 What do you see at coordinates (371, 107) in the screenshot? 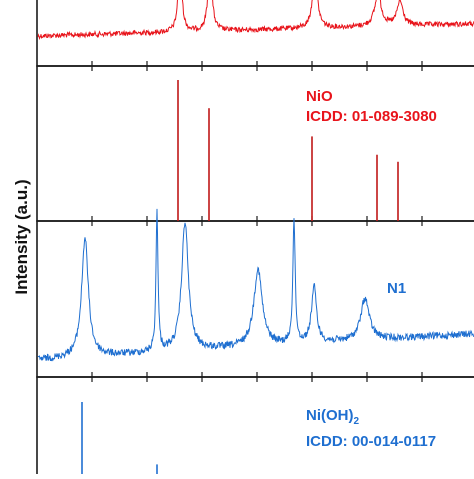
I see `nio-label: NiO ICDD: 01-089-3080` at bounding box center [371, 107].